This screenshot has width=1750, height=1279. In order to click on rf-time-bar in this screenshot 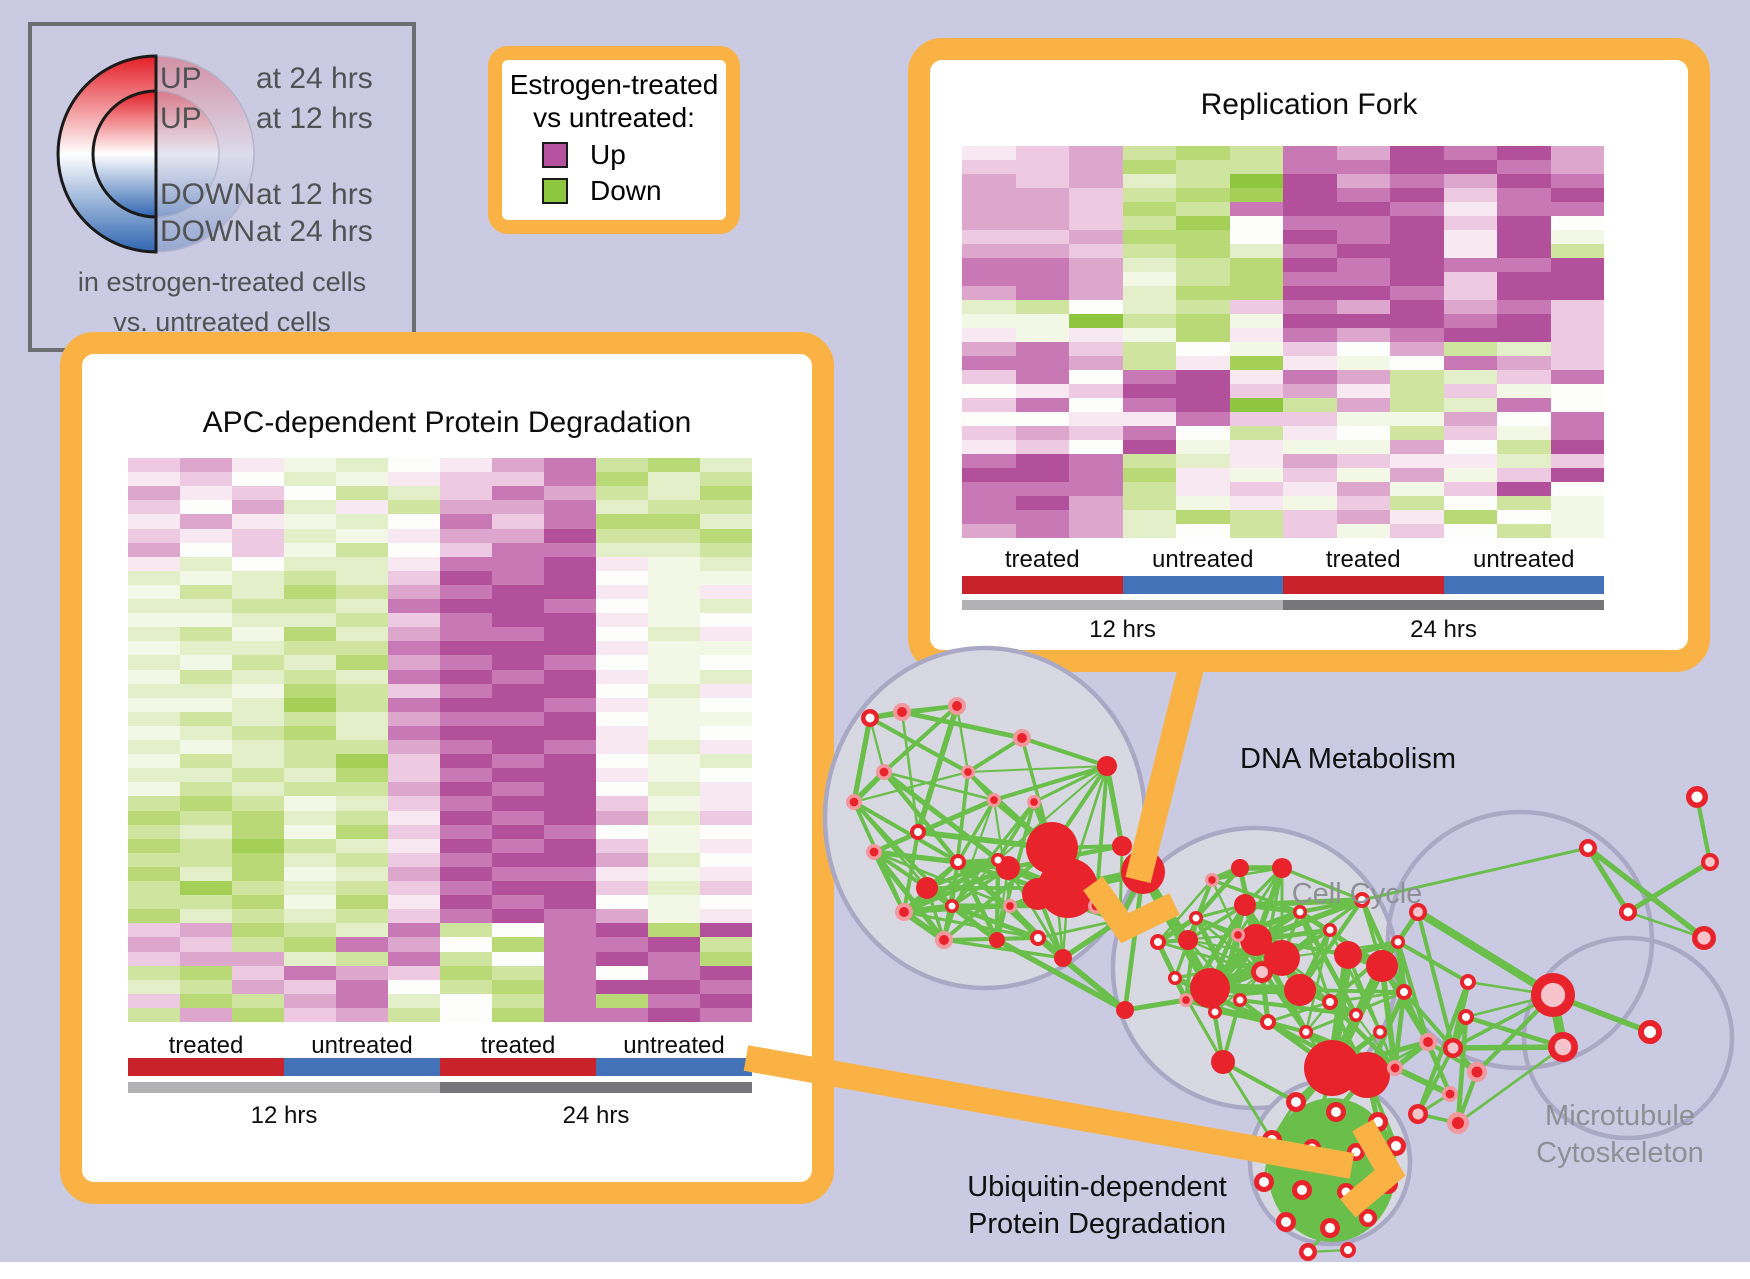, I will do `click(1283, 605)`.